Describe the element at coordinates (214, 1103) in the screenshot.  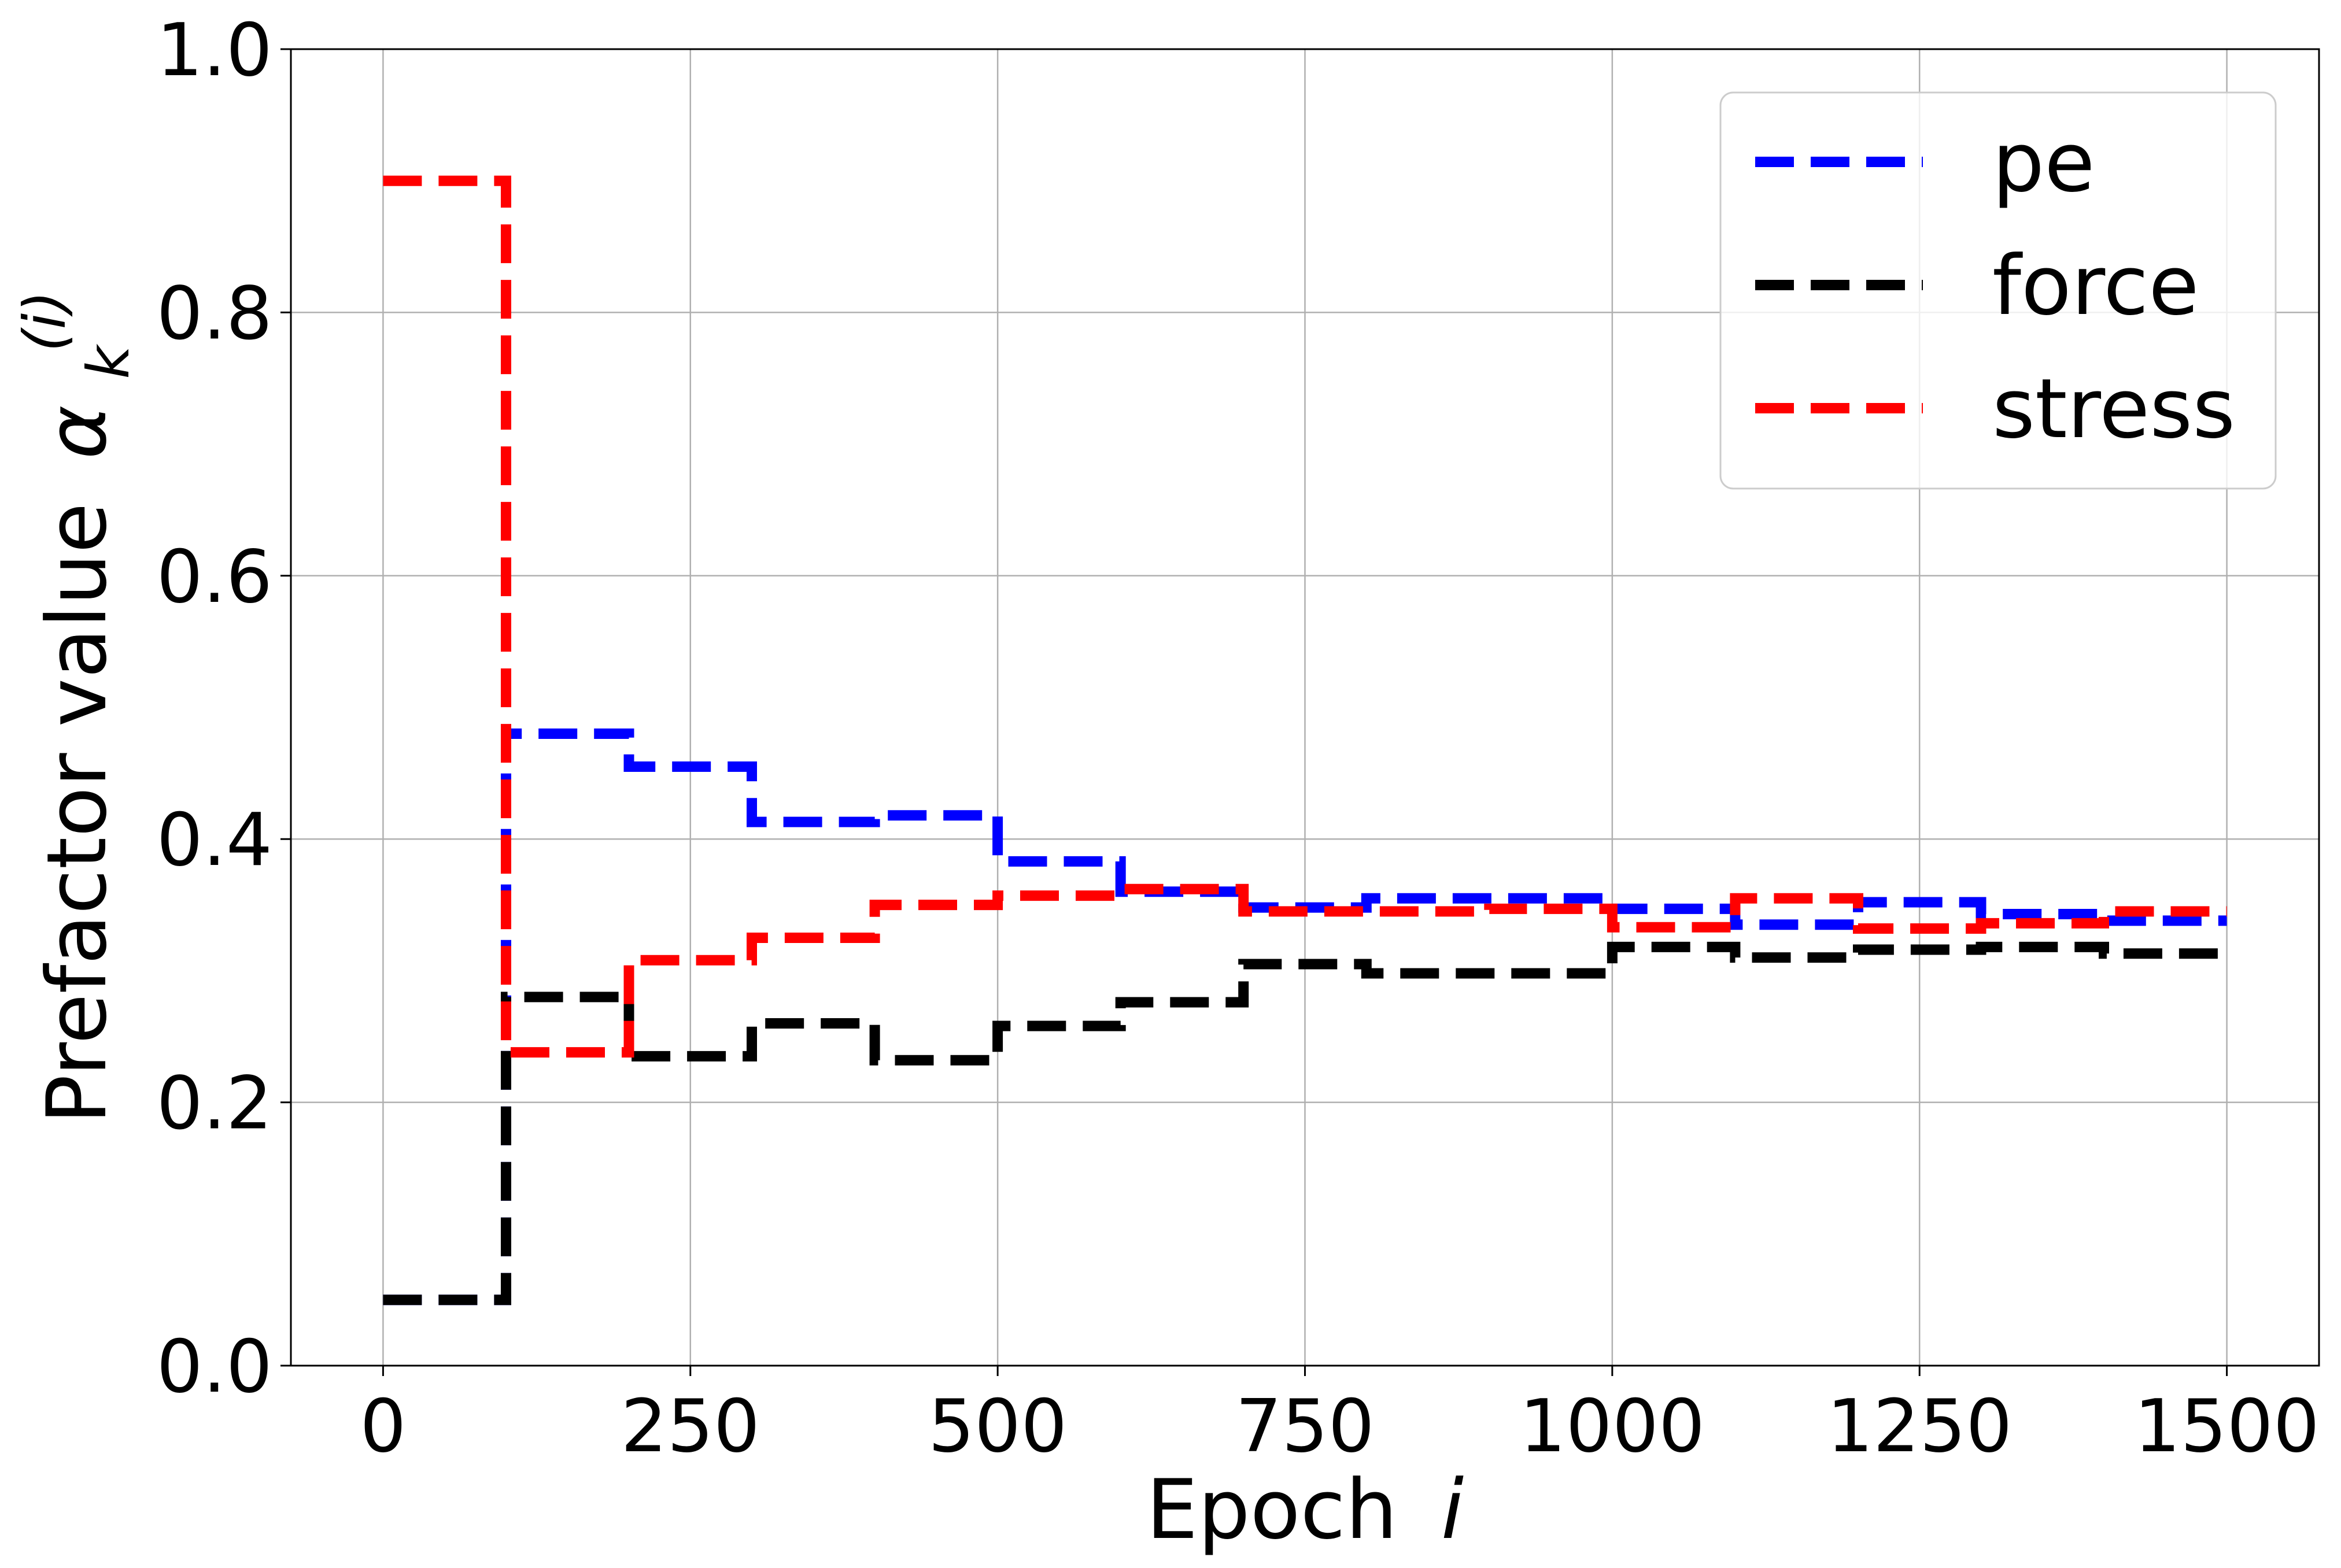
I see `y-tick-label: 0.2` at that location.